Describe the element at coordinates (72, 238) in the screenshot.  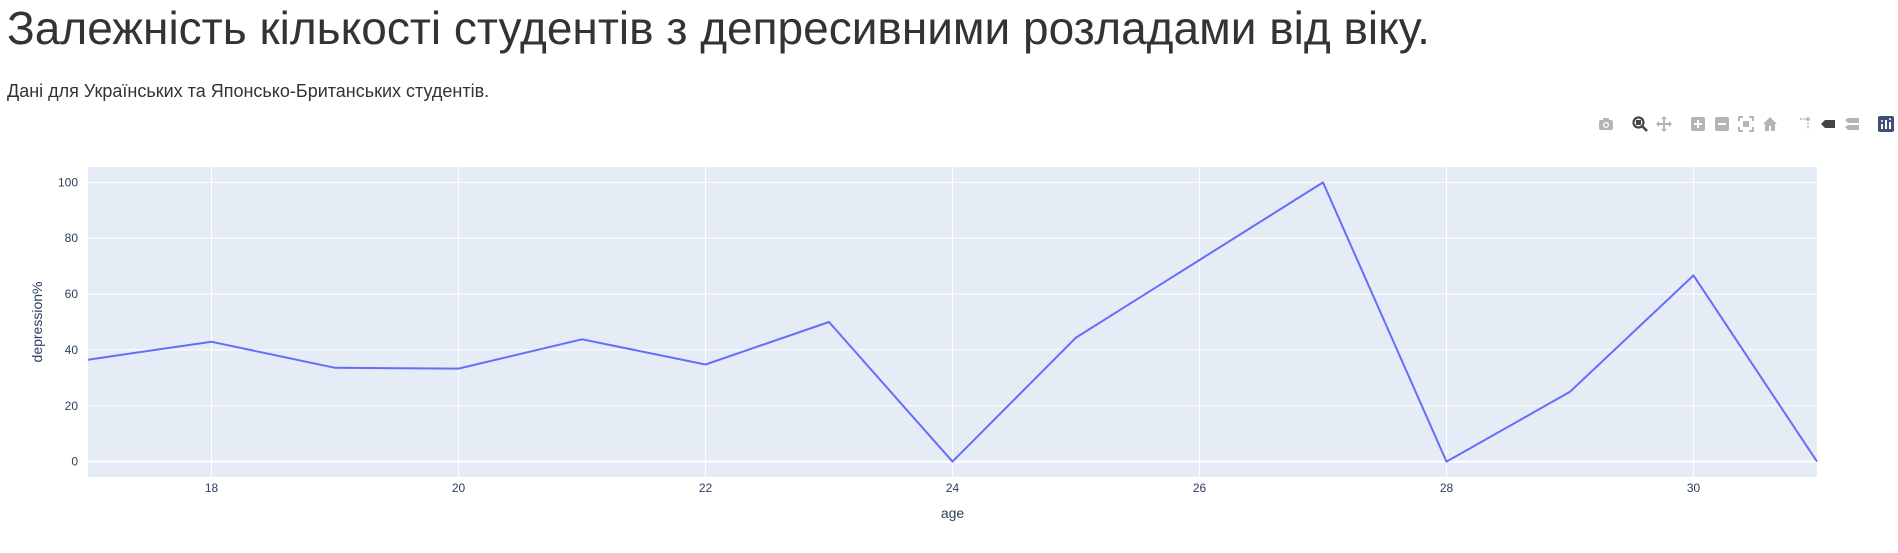
I see `y-tick-label: 80` at that location.